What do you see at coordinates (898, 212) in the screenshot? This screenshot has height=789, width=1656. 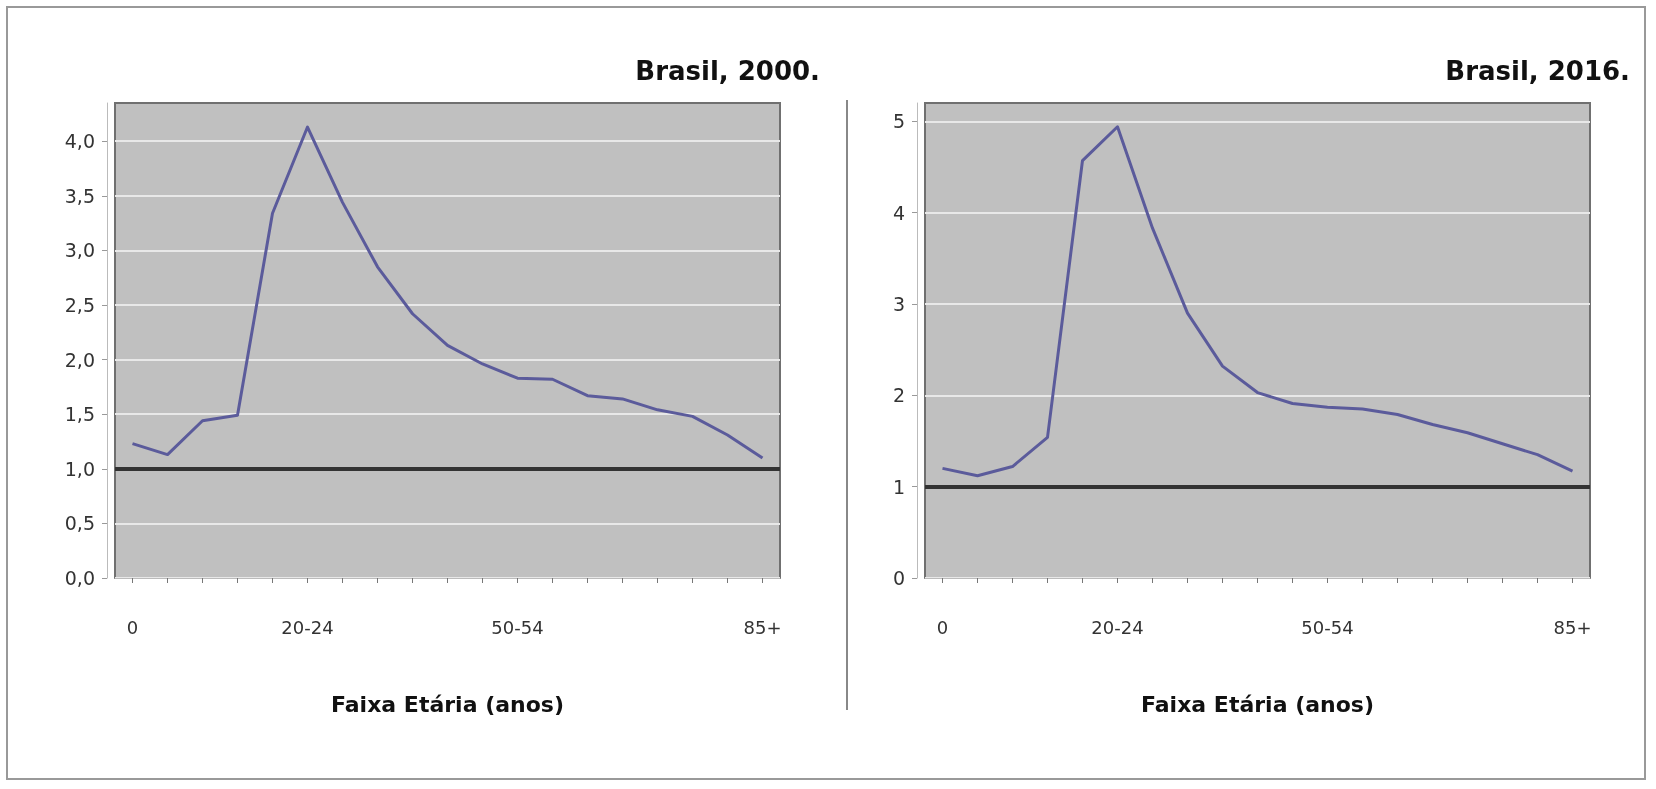 I see `y-tick-label: 4` at bounding box center [898, 212].